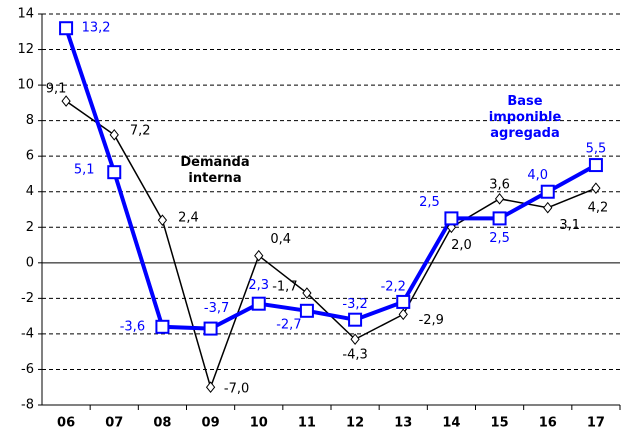 The height and width of the screenshot is (434, 626). I want to click on x-tick-label: 14, so click(451, 423).